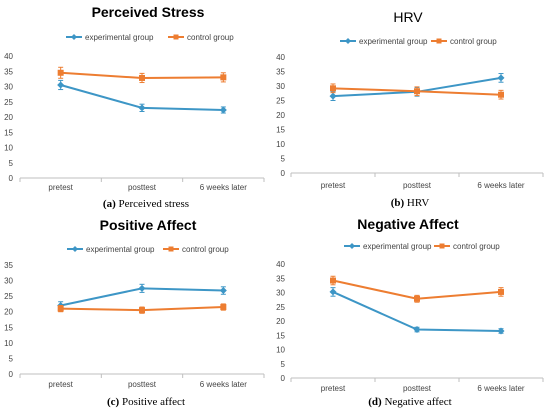  Describe the element at coordinates (408, 17) in the screenshot. I see `chart-title: HRV` at that location.